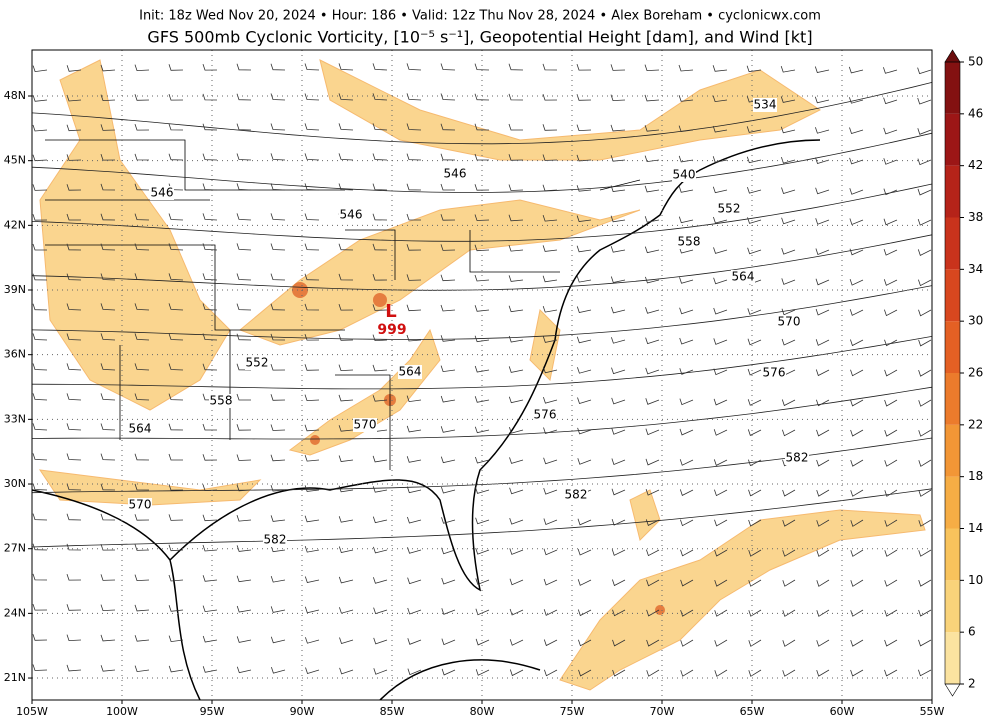 Image resolution: width=1000 pixels, height=728 pixels. I want to click on colorbar-segment, so click(952, 658).